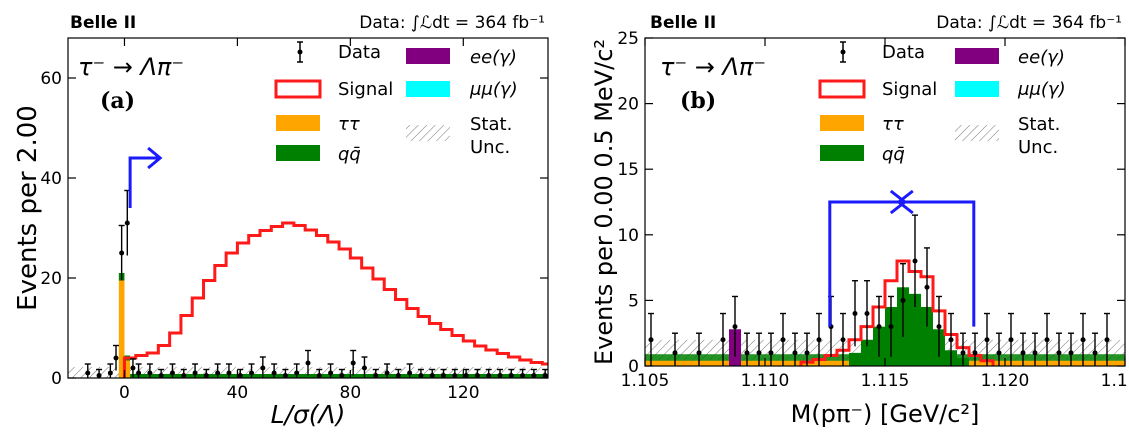  What do you see at coordinates (463, 393) in the screenshot?
I see `panel-a-x-tick-label: 120` at bounding box center [463, 393].